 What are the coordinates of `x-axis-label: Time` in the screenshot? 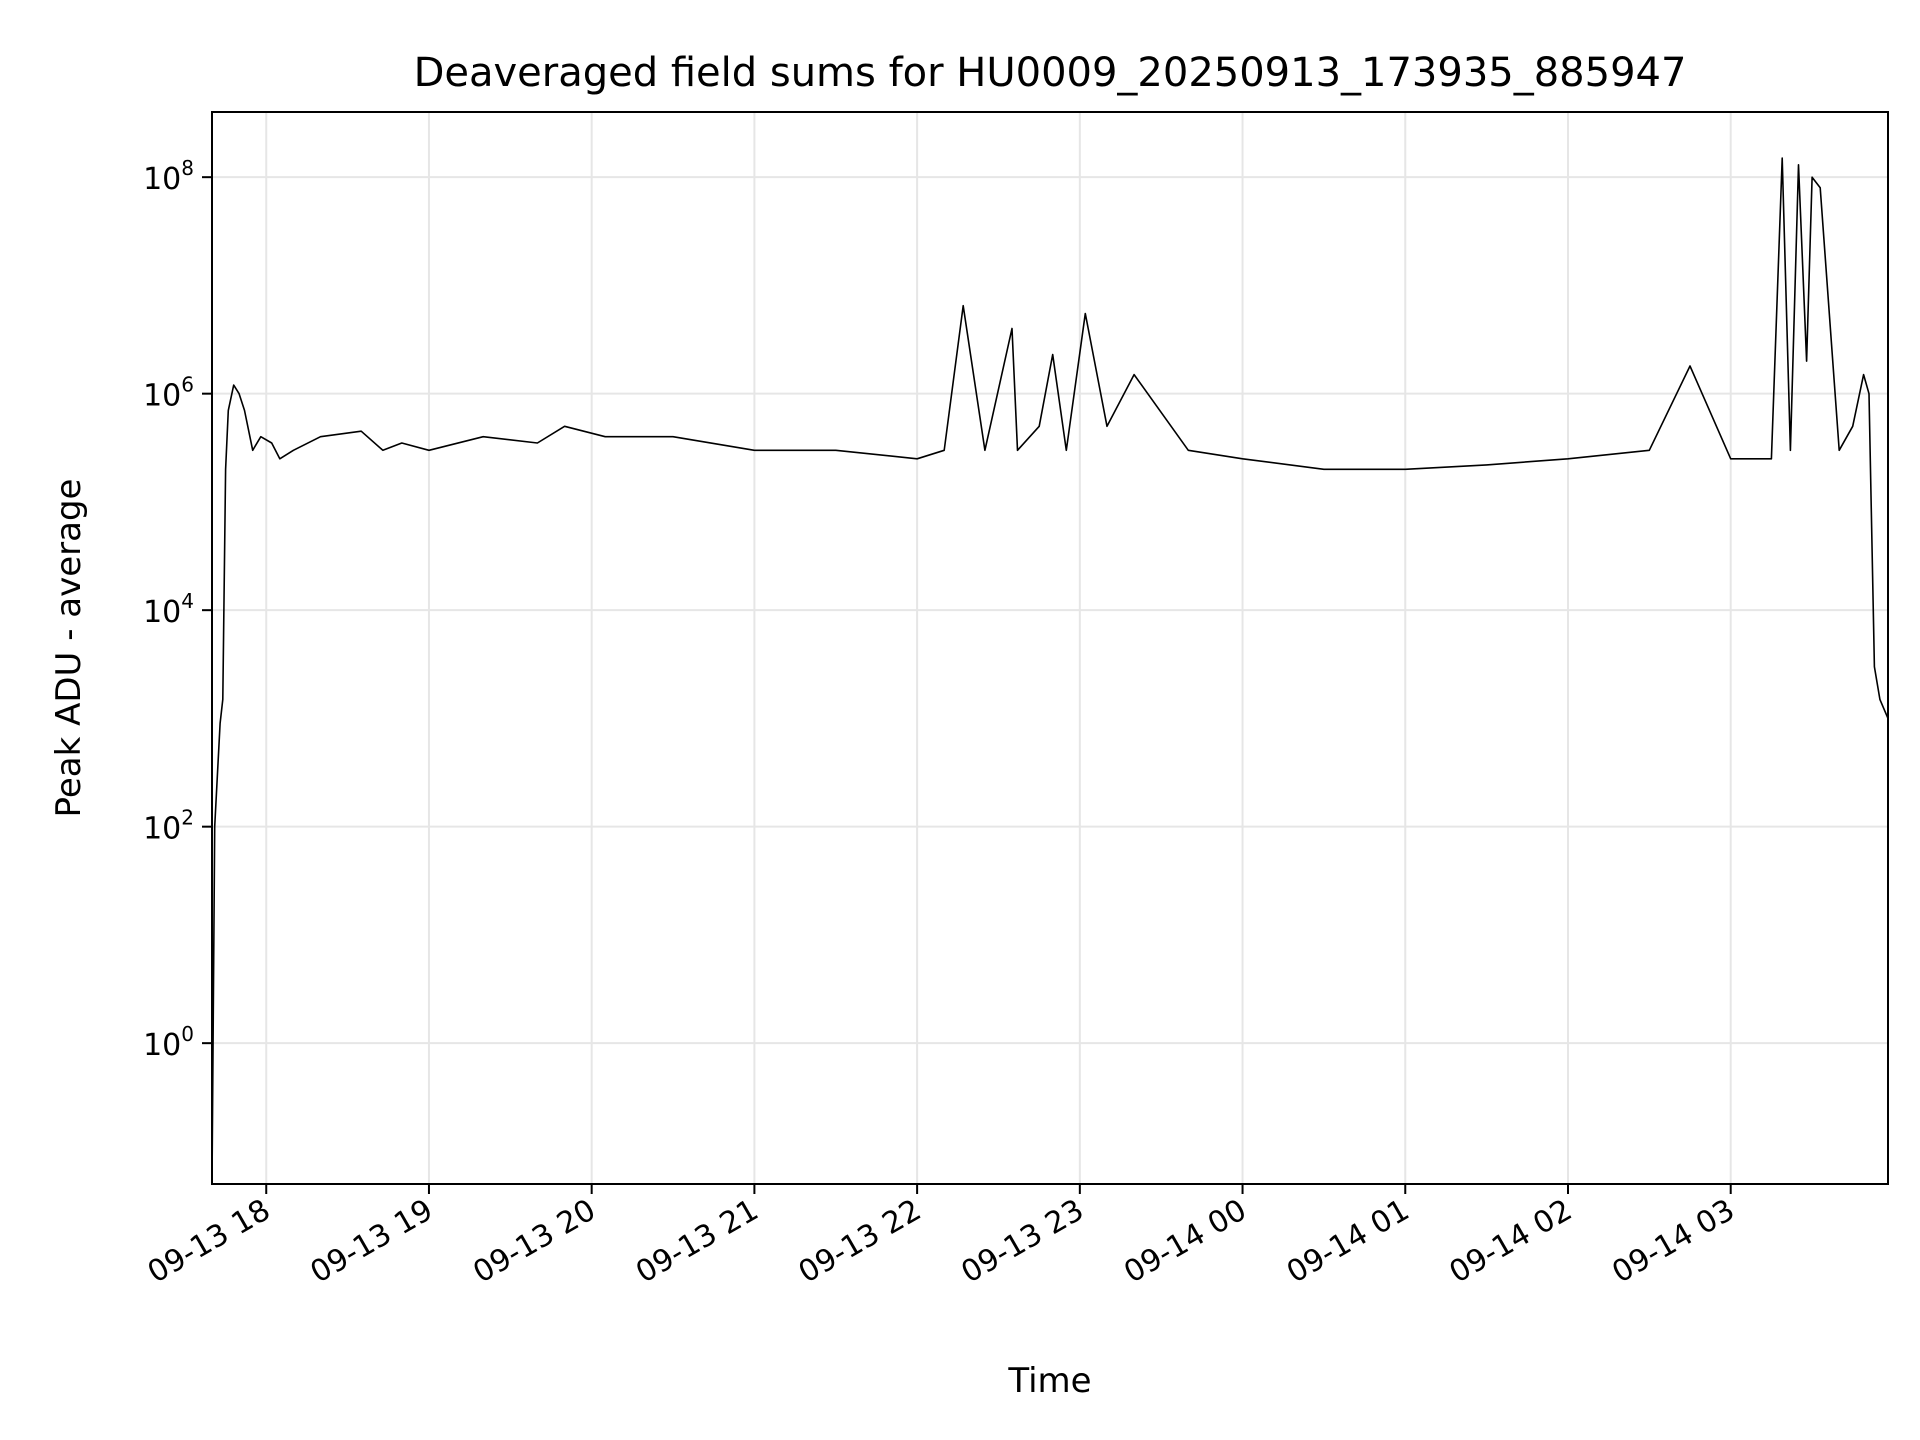 It's located at (1049, 1381).